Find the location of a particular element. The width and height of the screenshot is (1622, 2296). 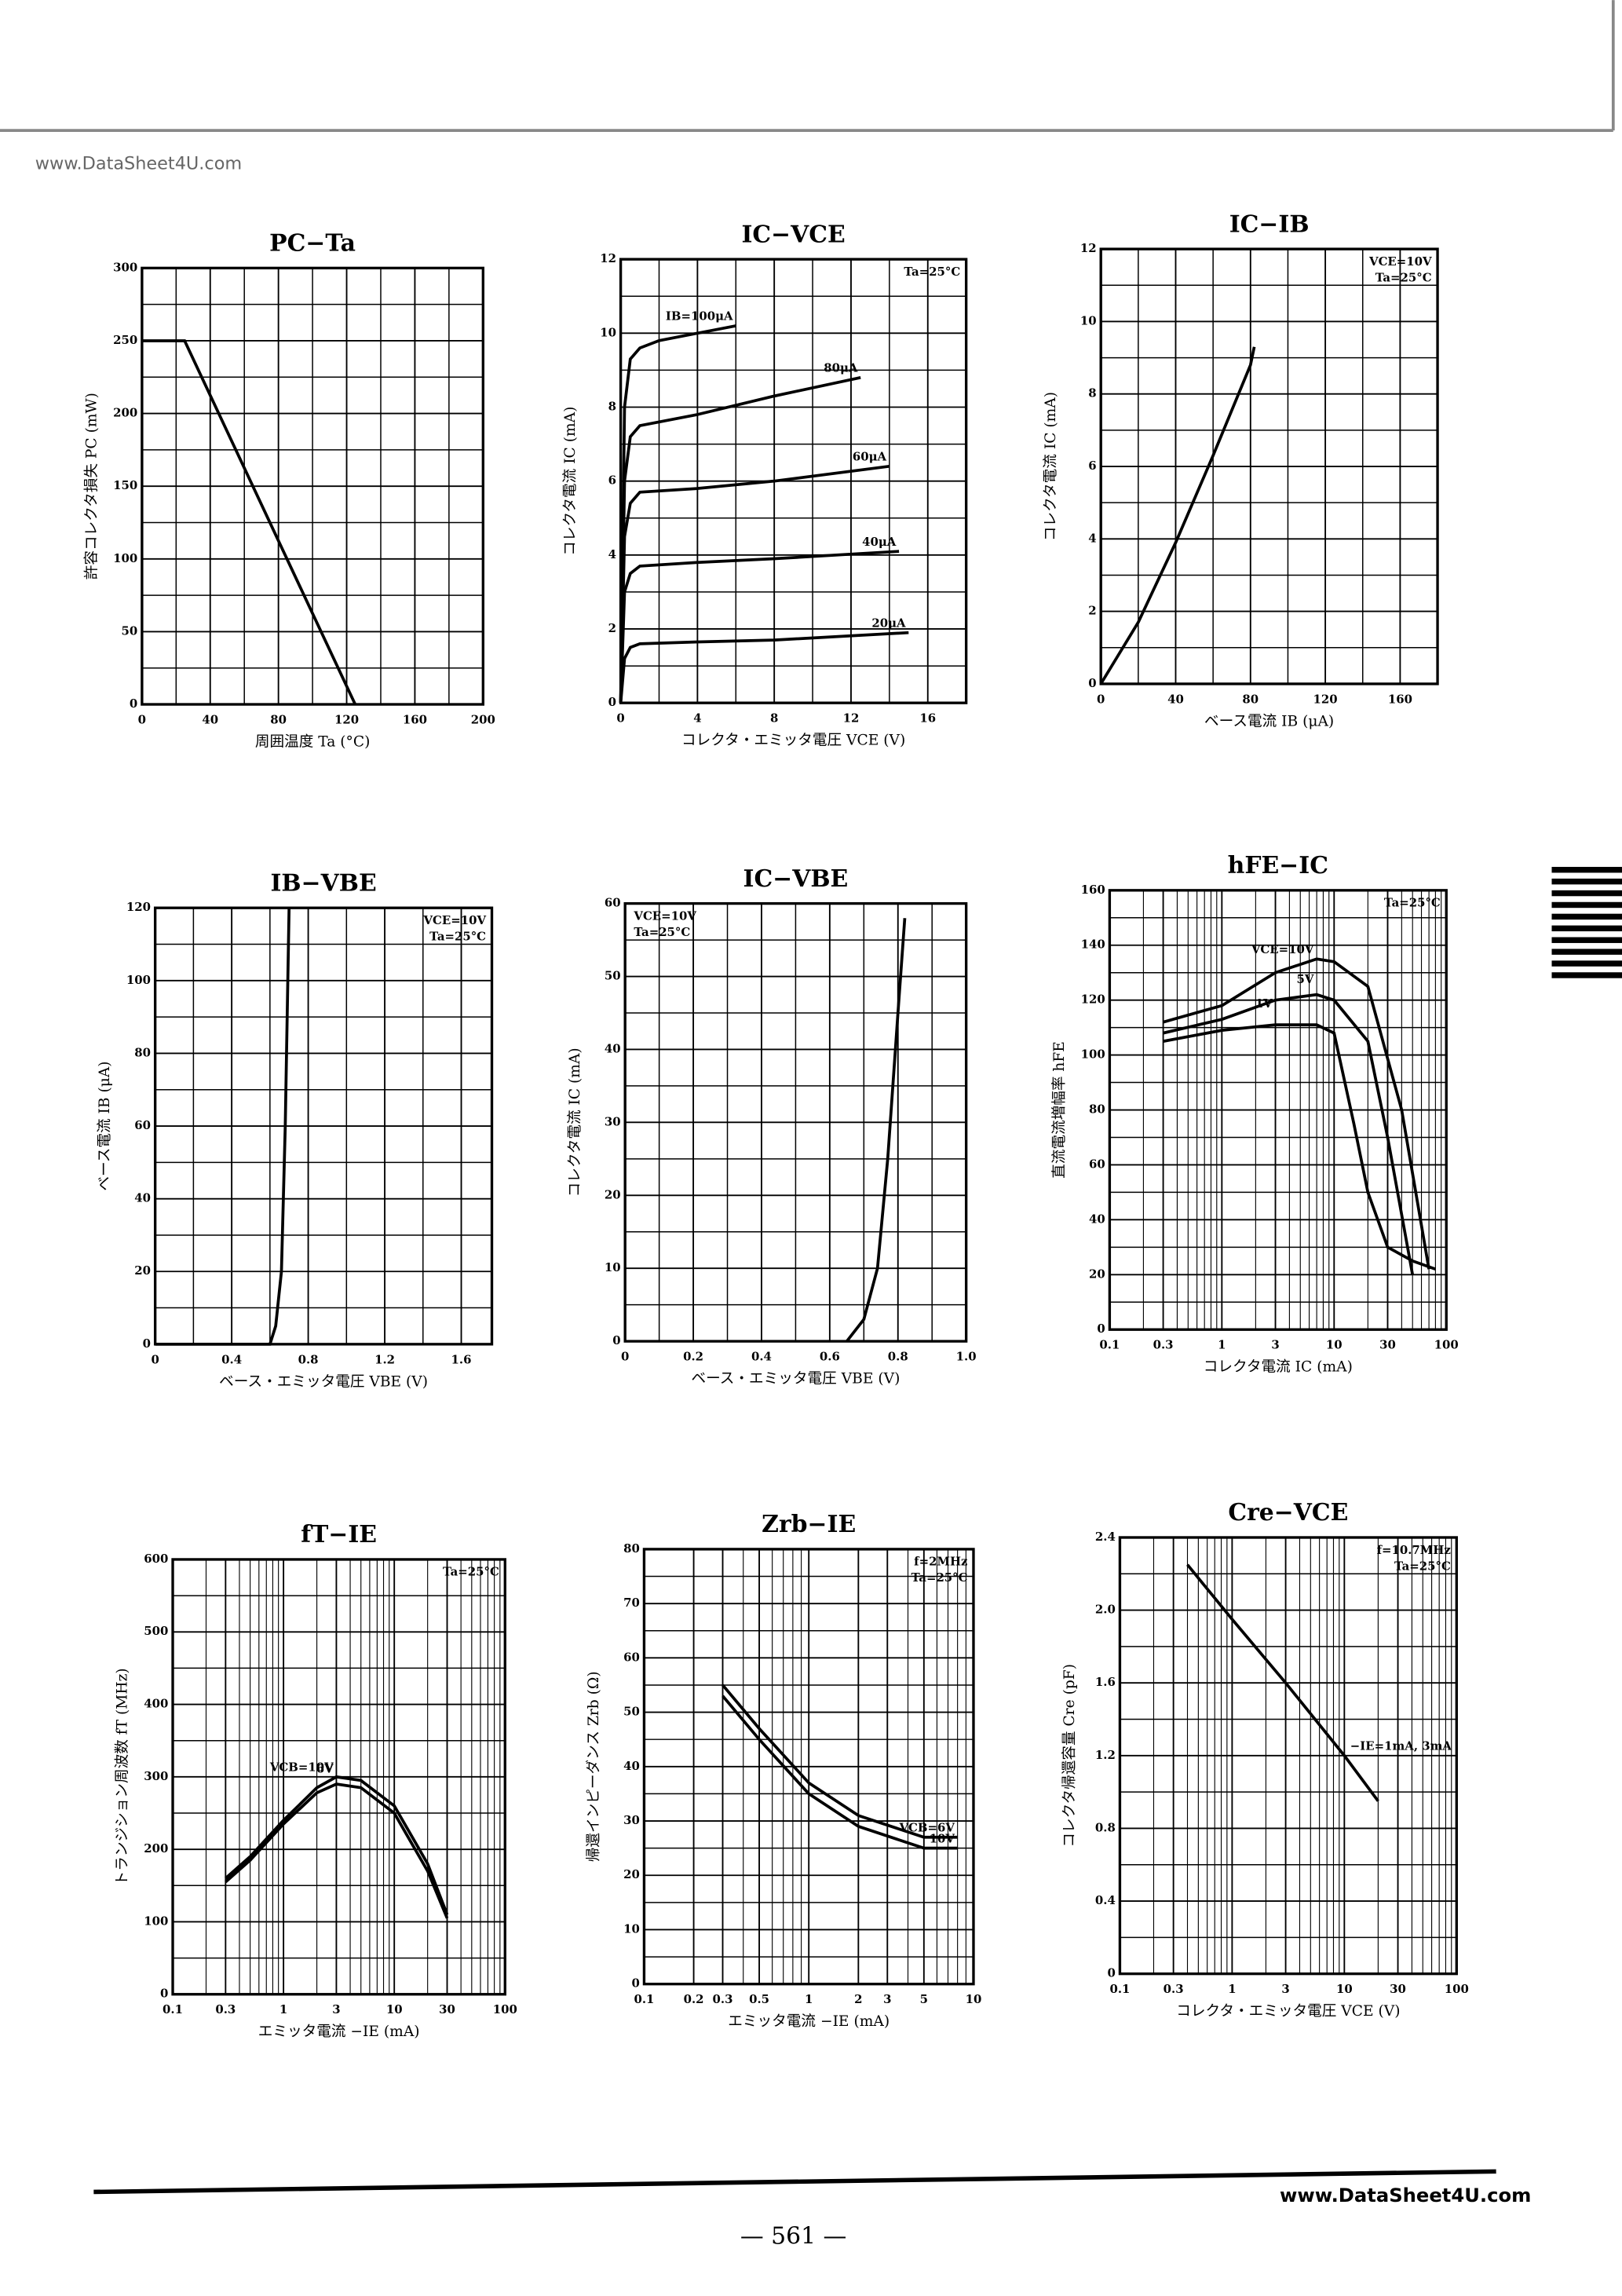

x-tick-label: 4 is located at coordinates (697, 719).